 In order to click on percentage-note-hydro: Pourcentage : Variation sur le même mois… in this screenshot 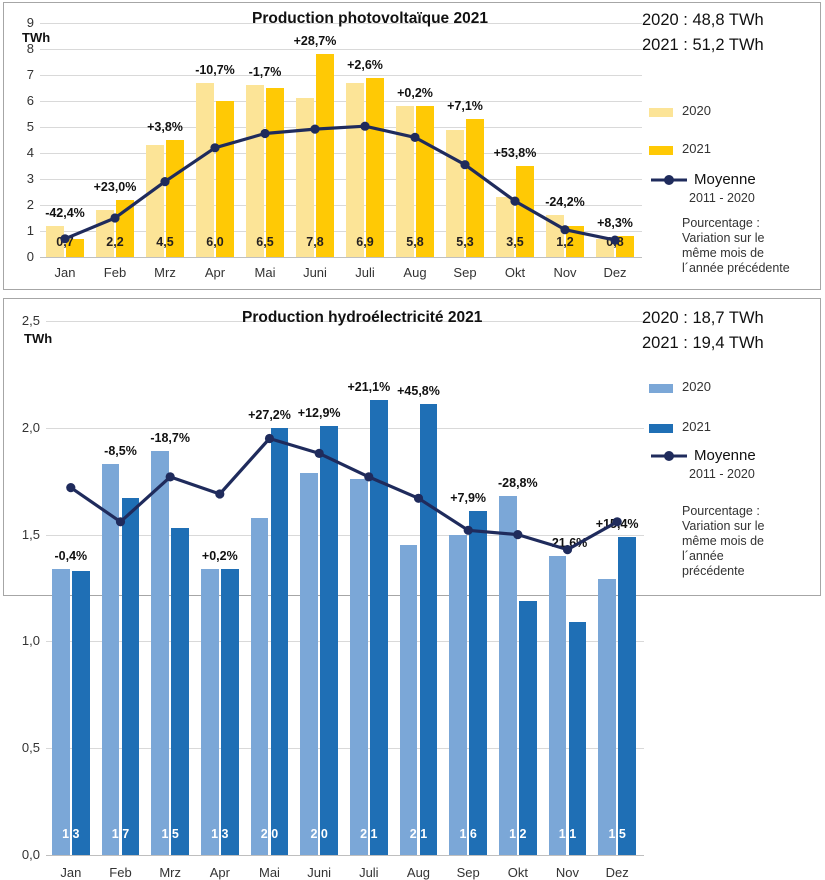, I will do `click(723, 541)`.